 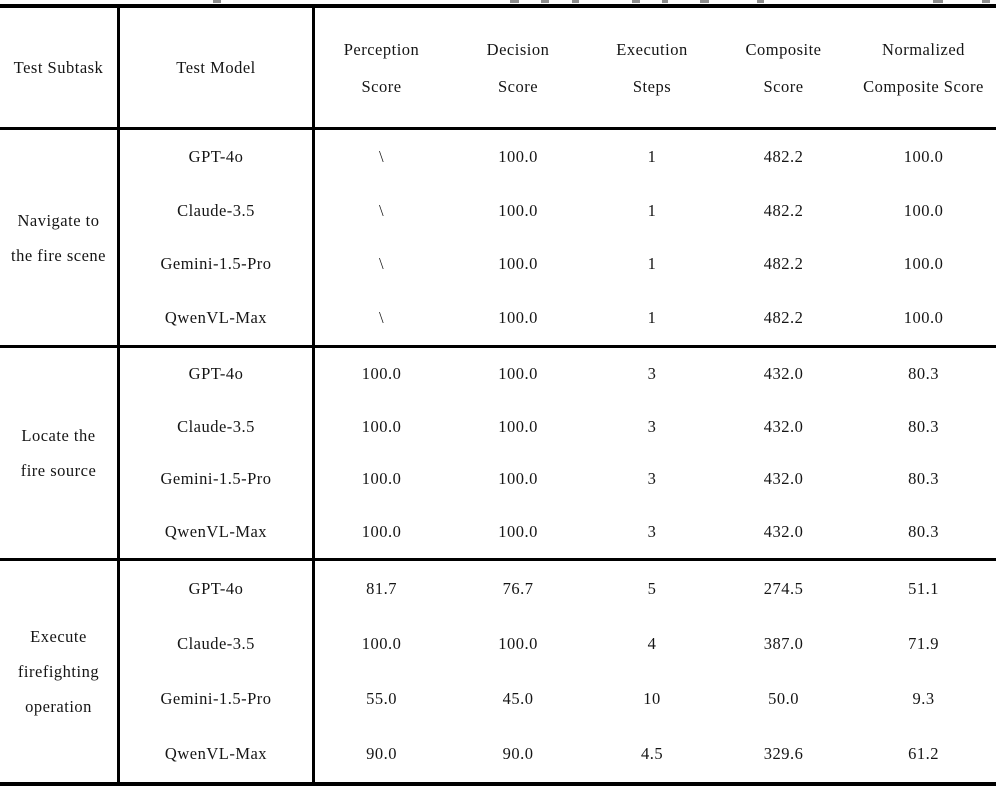 What do you see at coordinates (381, 699) in the screenshot?
I see `cell-perception-score: 55.0` at bounding box center [381, 699].